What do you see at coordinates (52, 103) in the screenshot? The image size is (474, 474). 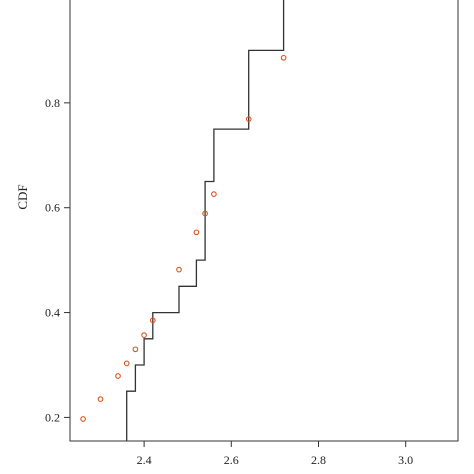 I see `y-tick-label: 0.8` at bounding box center [52, 103].